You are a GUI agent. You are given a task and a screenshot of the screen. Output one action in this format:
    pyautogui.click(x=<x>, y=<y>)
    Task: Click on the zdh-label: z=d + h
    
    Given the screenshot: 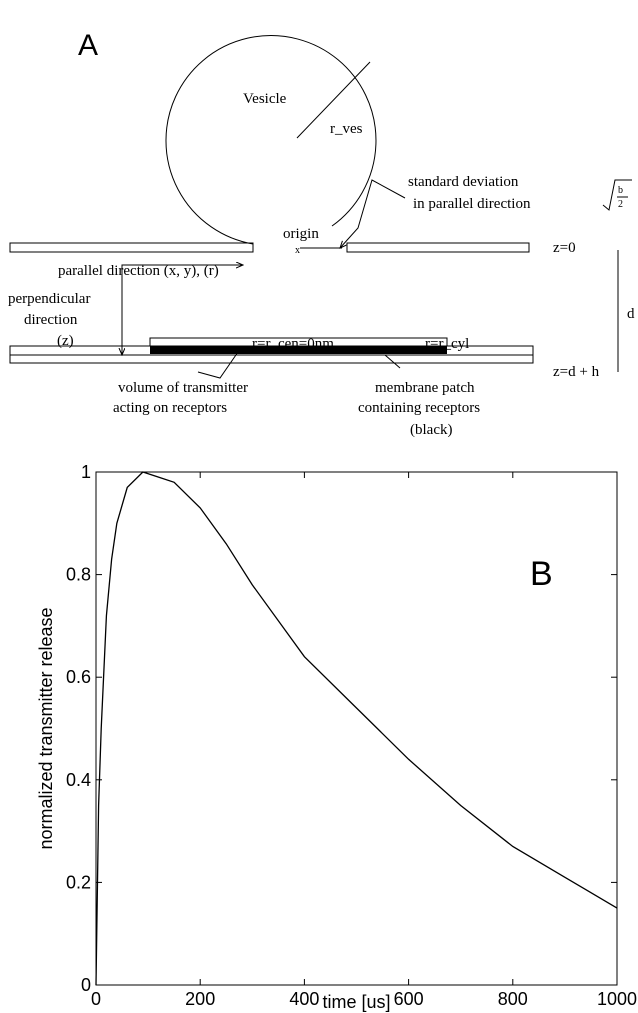 What is the action you would take?
    pyautogui.click(x=576, y=372)
    